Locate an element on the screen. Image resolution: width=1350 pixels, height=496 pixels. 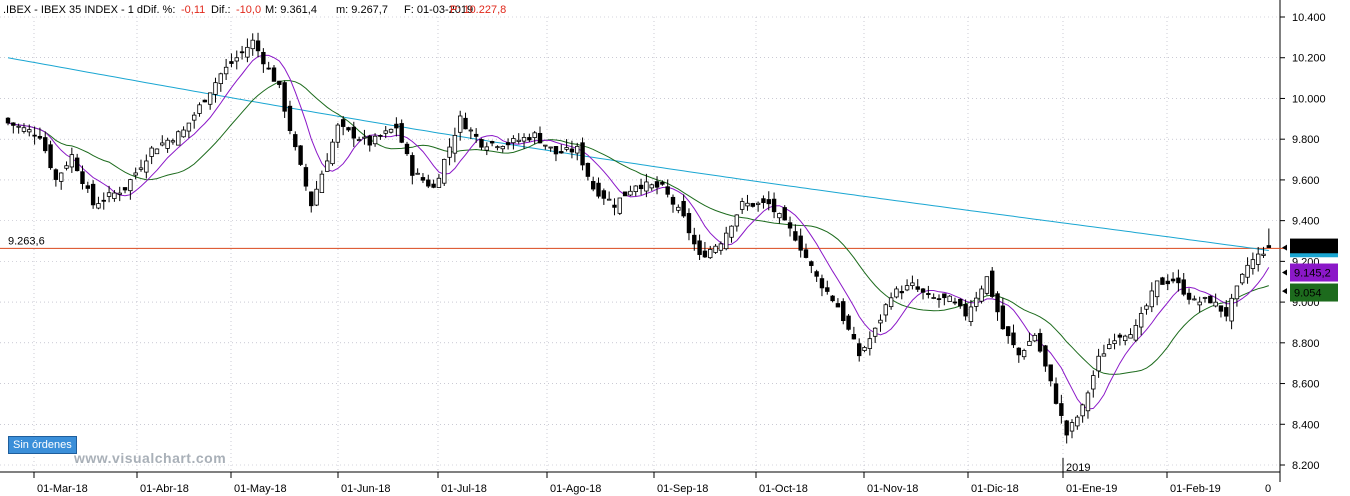
y-tick-label: 10.200 is located at coordinates (1309, 59).